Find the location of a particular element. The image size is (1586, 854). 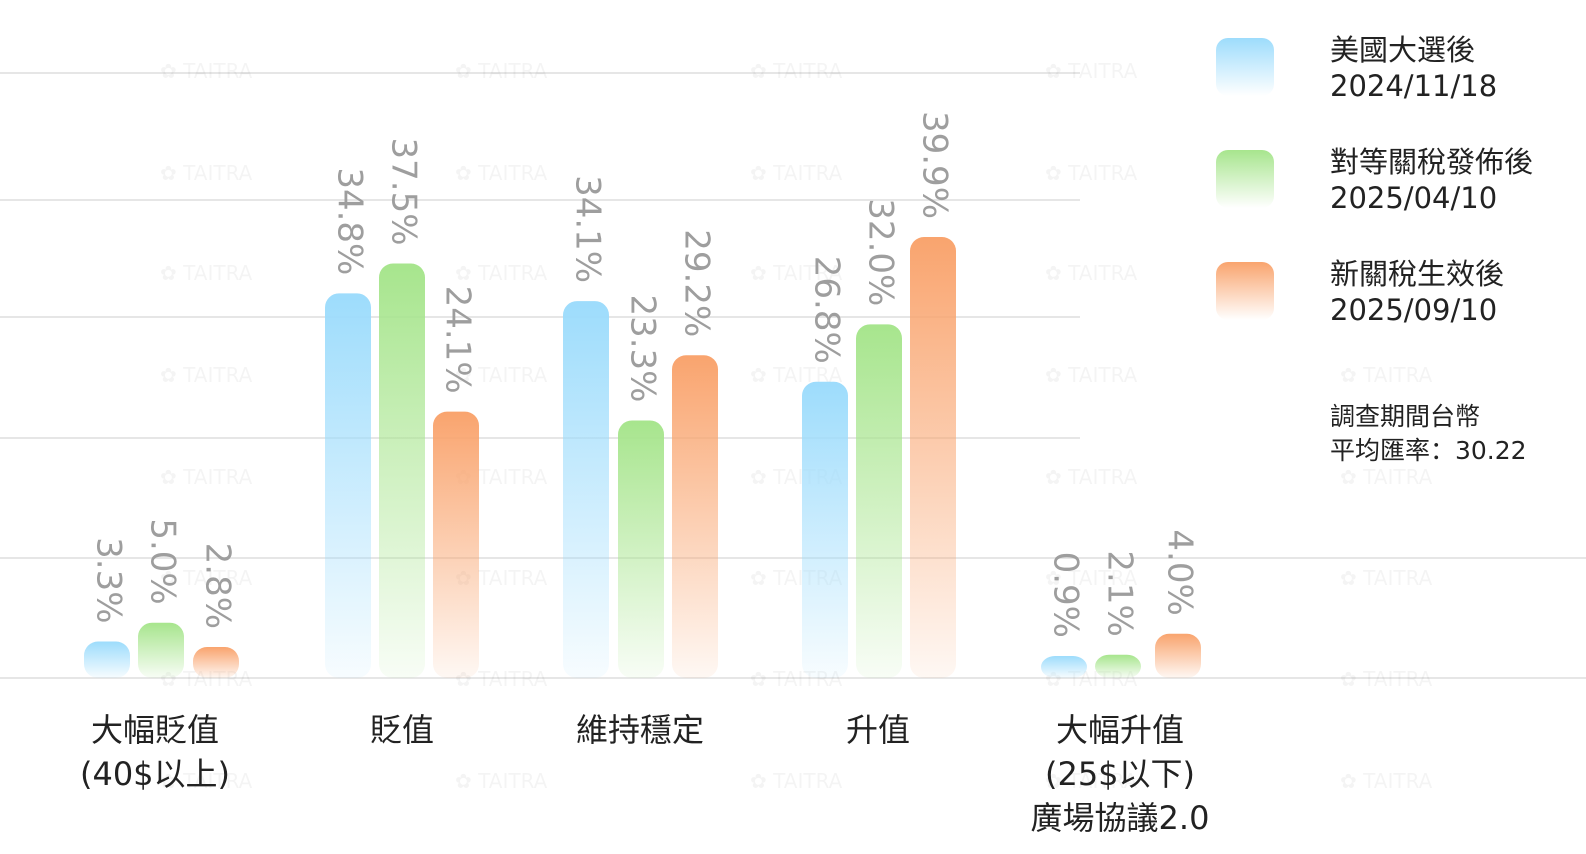

legend-label: 新關稅生效後 2025/09/10 is located at coordinates (1417, 292).